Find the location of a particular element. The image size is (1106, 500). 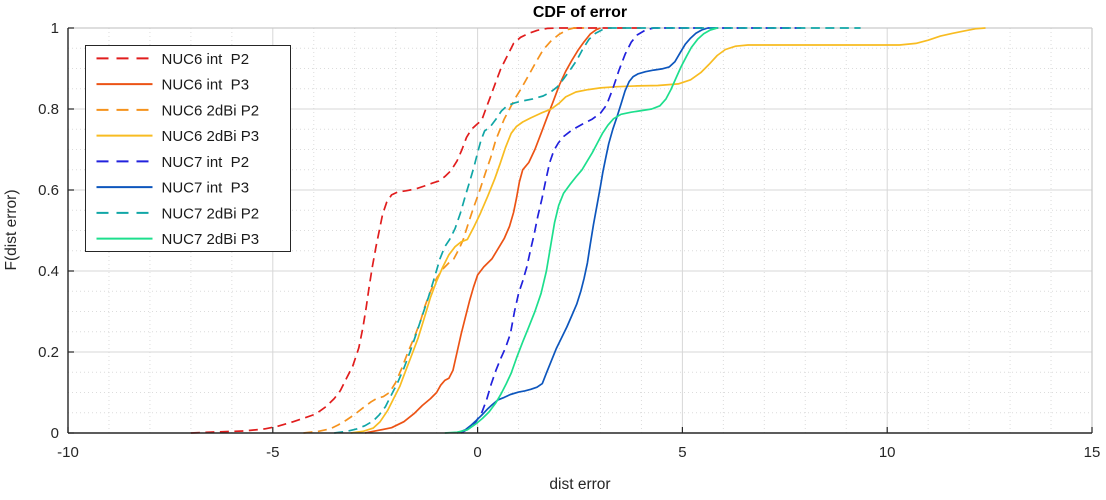

legend-item: NUC7 int P3 is located at coordinates (173, 188).